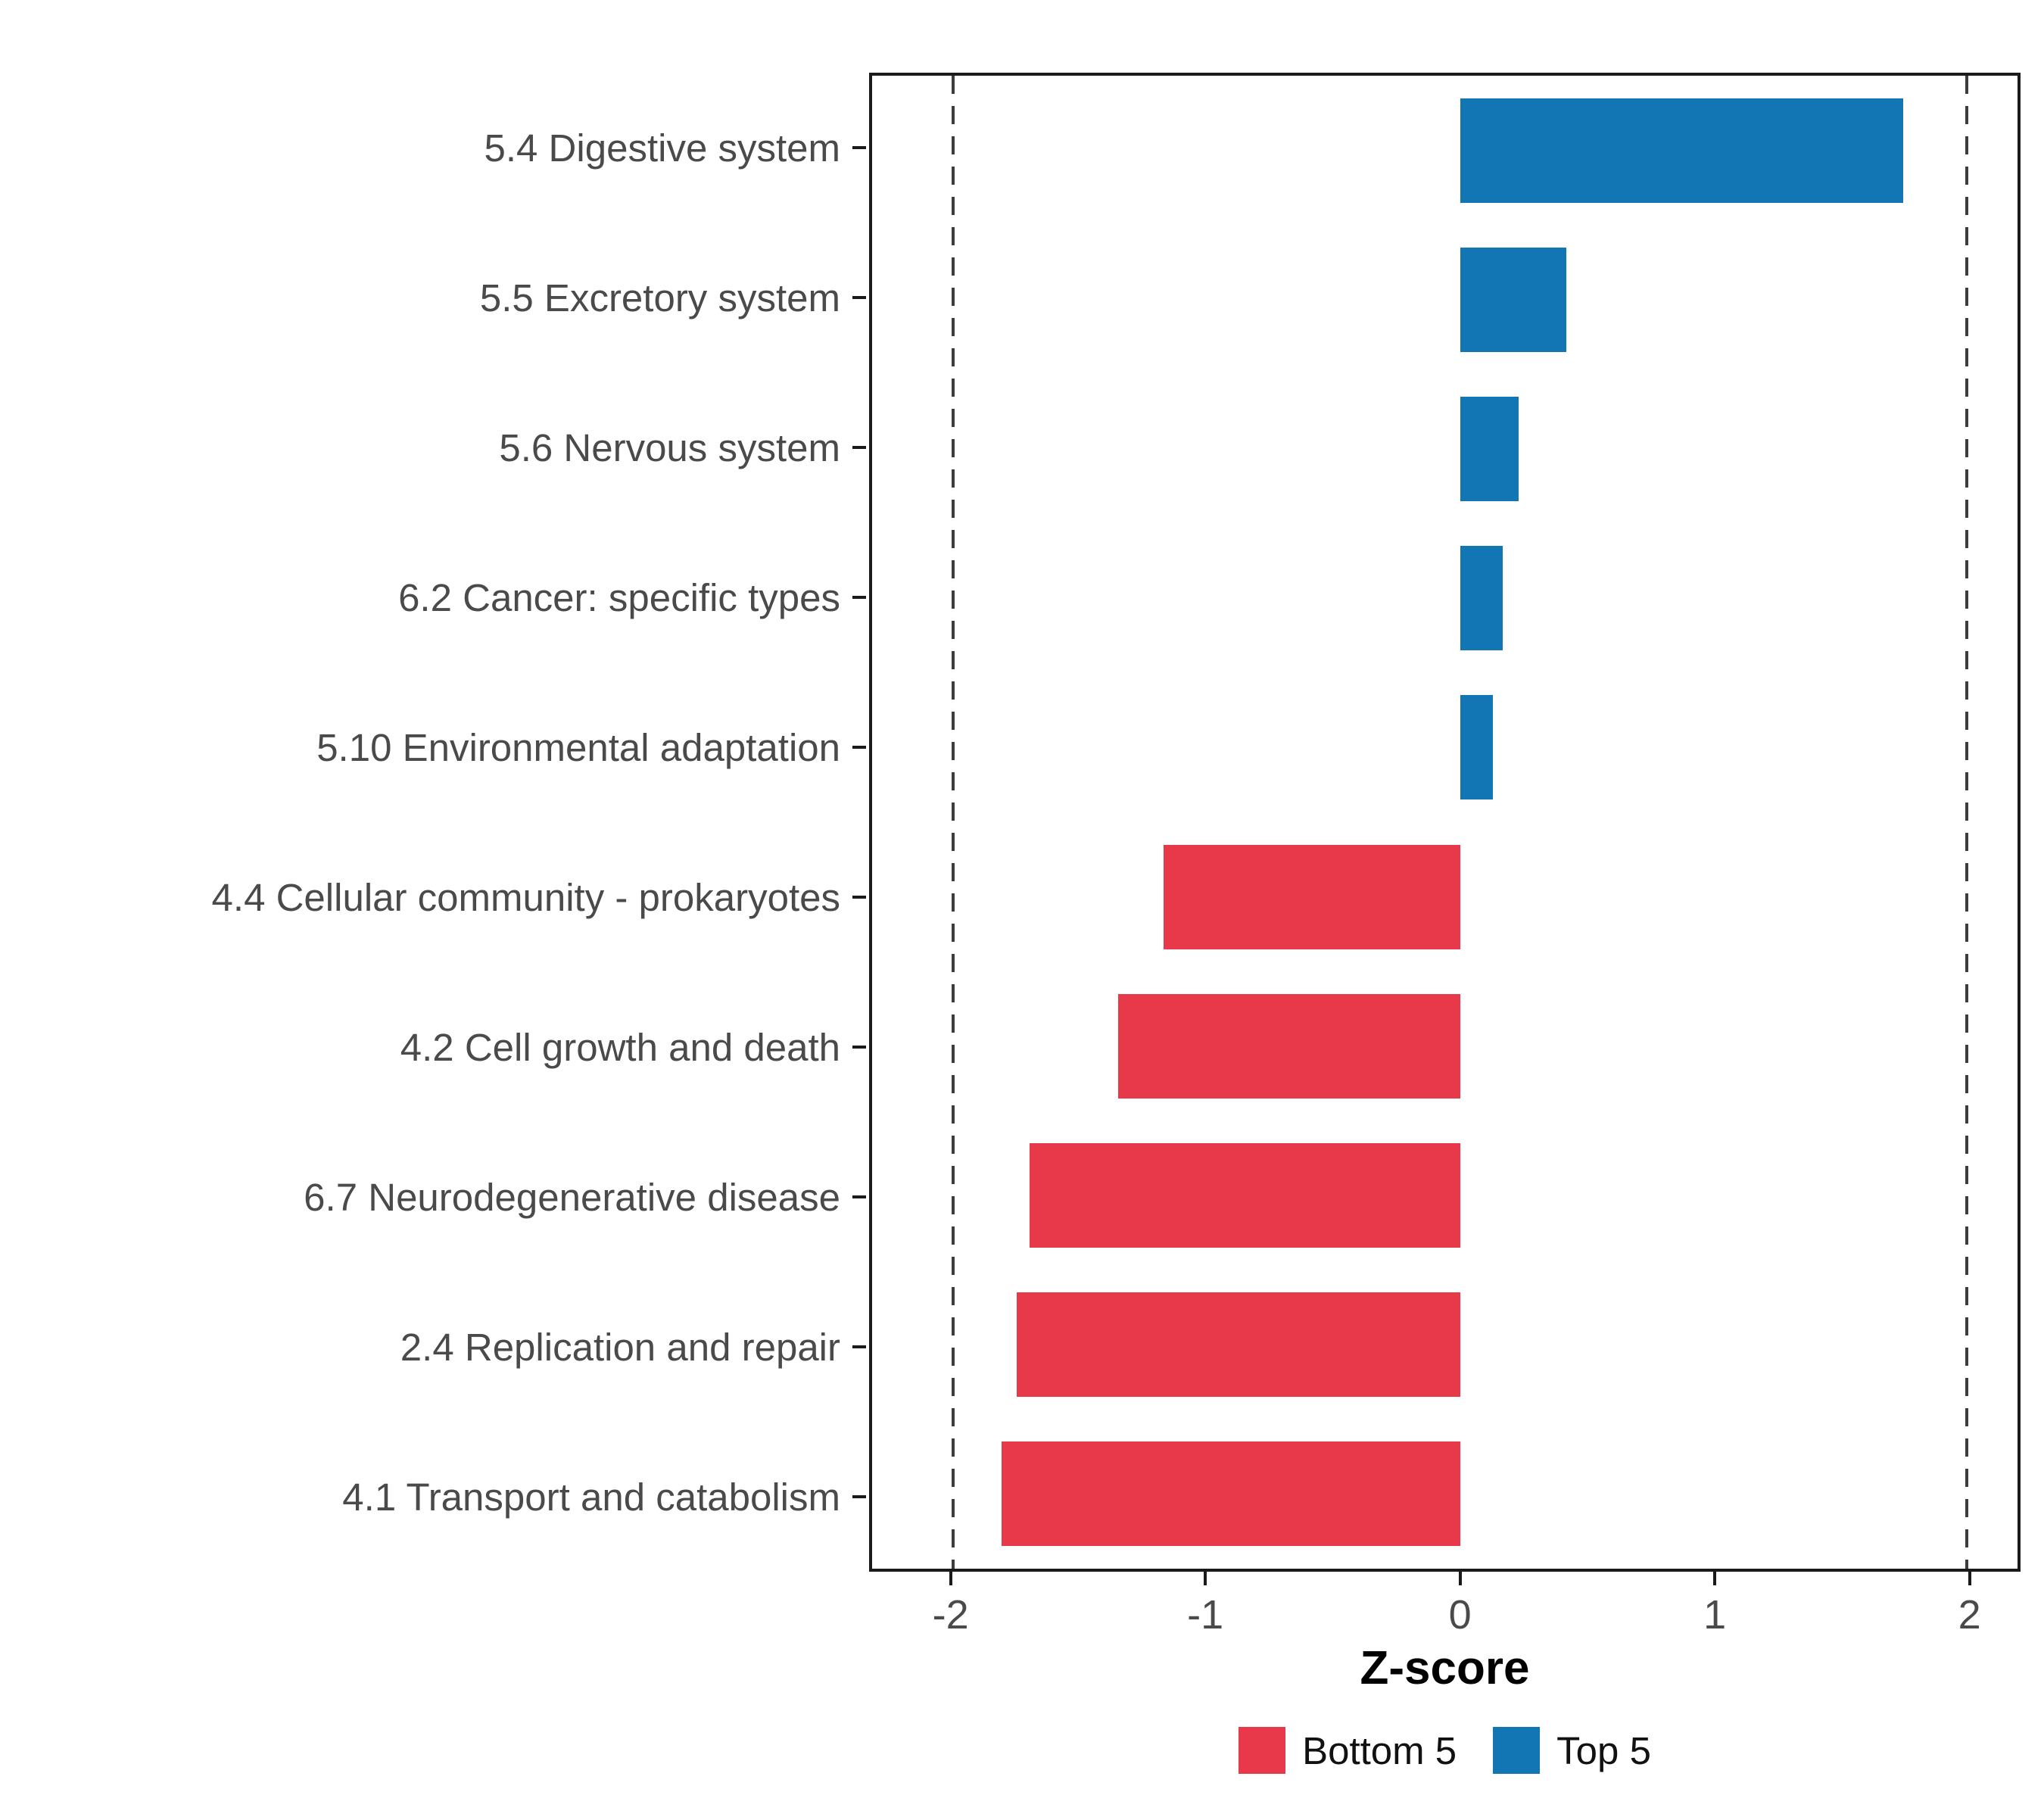  I want to click on y-axis-ticks, so click(859, 822).